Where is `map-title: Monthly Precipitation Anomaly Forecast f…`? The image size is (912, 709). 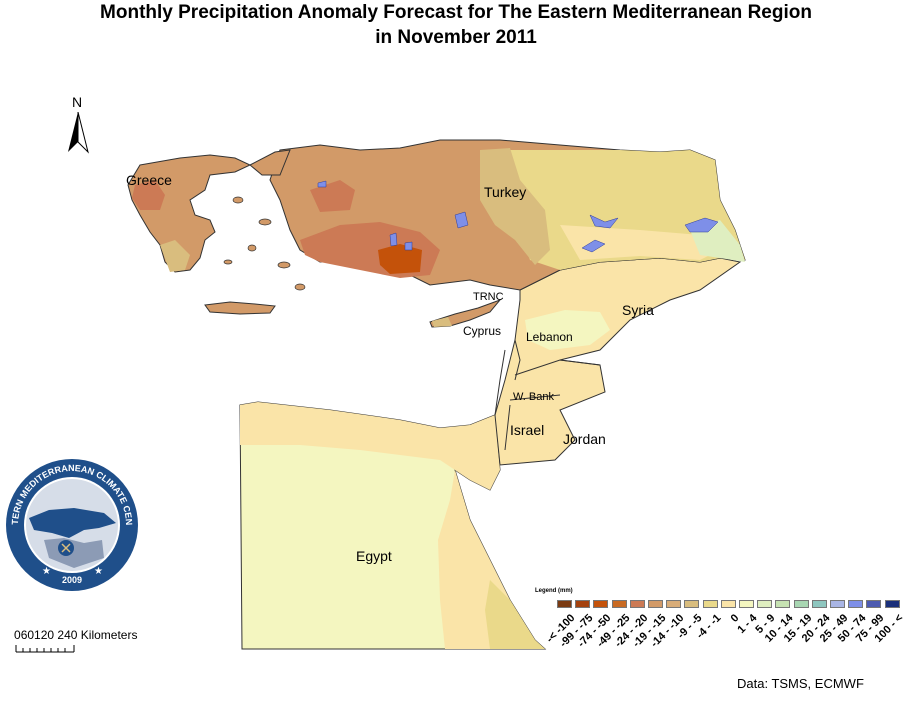 map-title: Monthly Precipitation Anomaly Forecast f… is located at coordinates (456, 12).